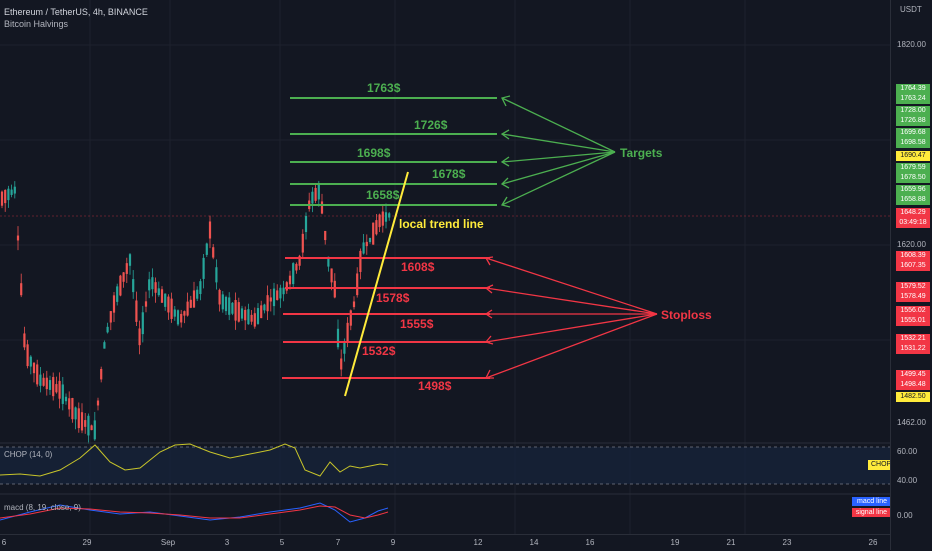 Image resolution: width=932 pixels, height=551 pixels. Describe the element at coordinates (731, 542) in the screenshot. I see `time-label: 21` at that location.